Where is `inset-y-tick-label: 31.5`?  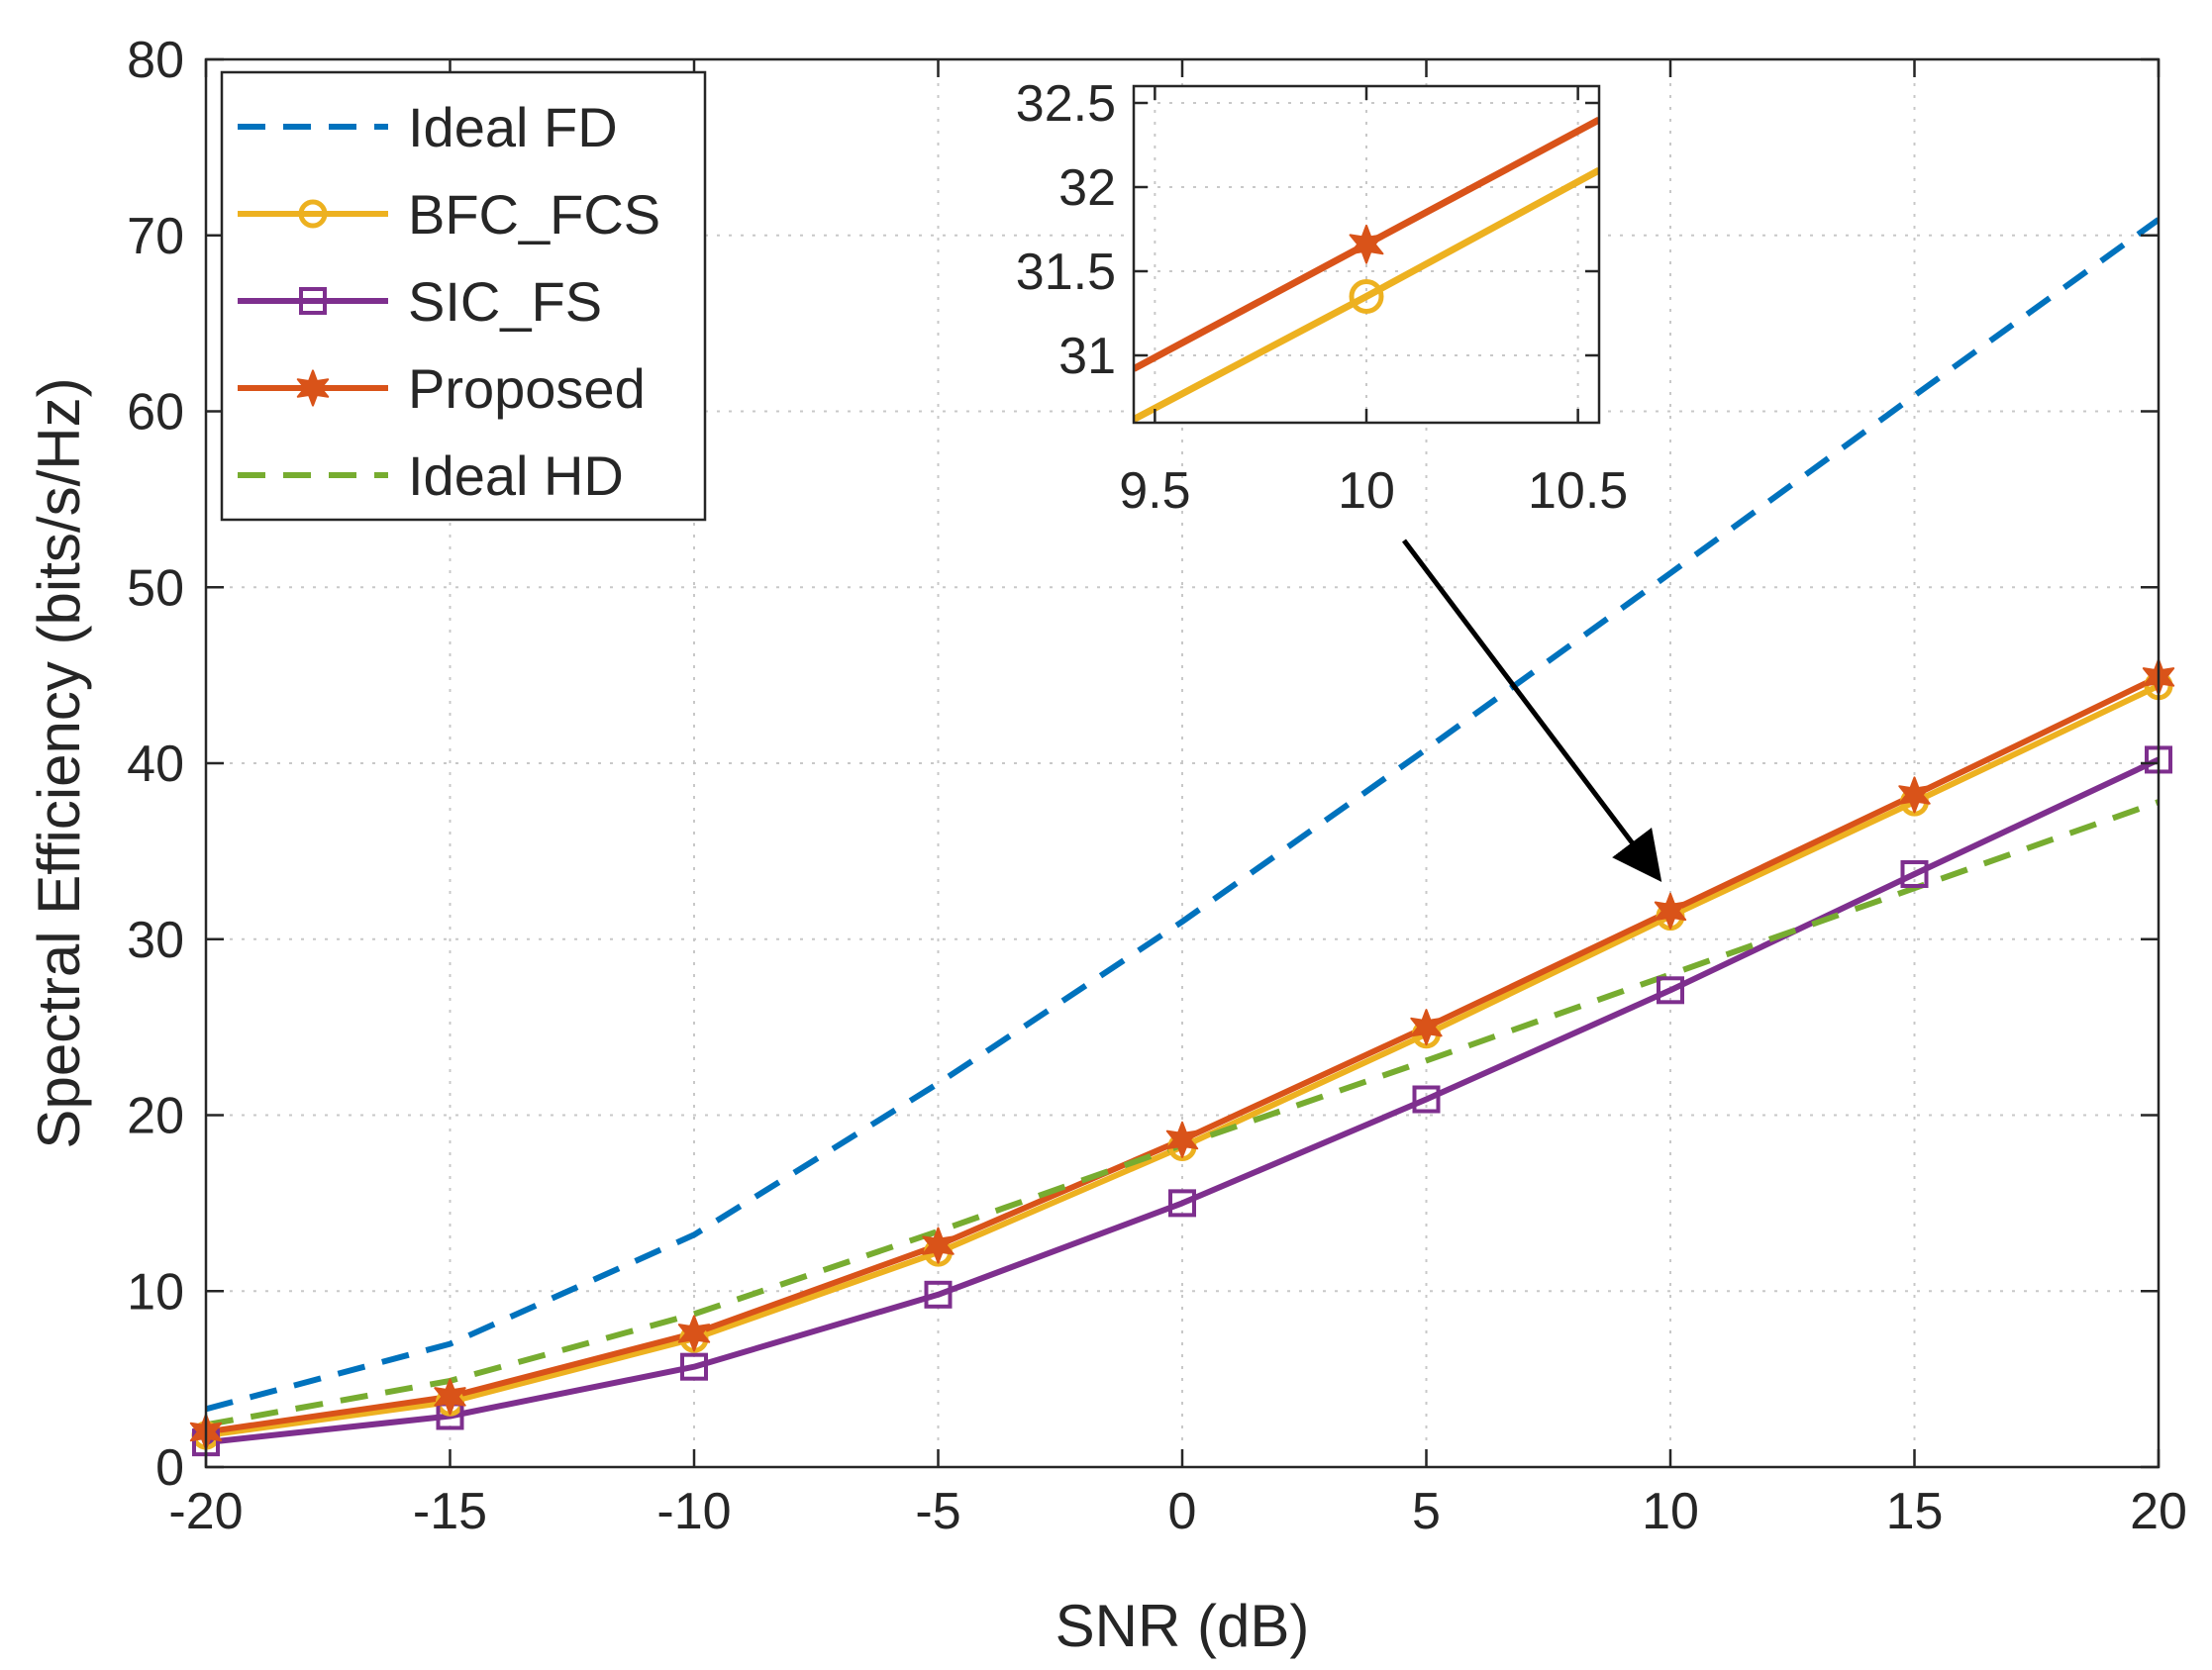
inset-y-tick-label: 31.5 is located at coordinates (1066, 272).